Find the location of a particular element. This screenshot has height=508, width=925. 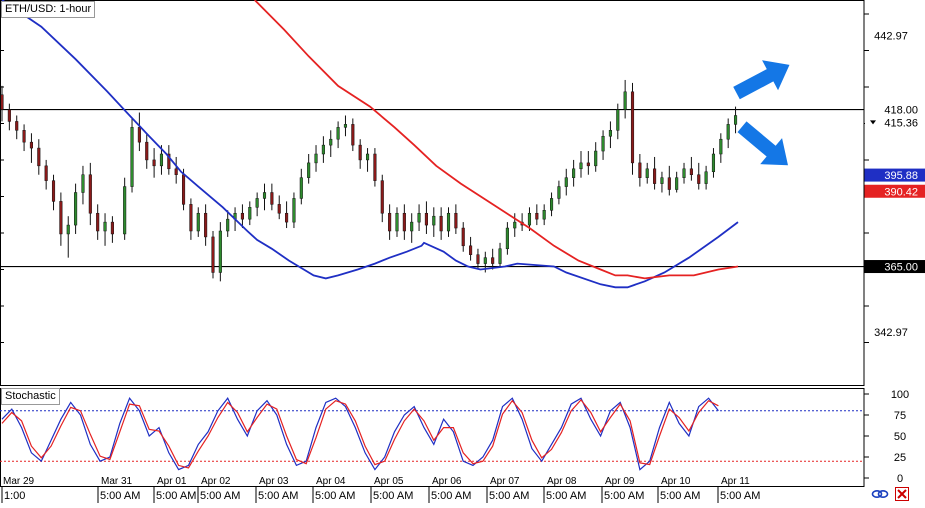

price-tick-label: 442.97 is located at coordinates (891, 37).